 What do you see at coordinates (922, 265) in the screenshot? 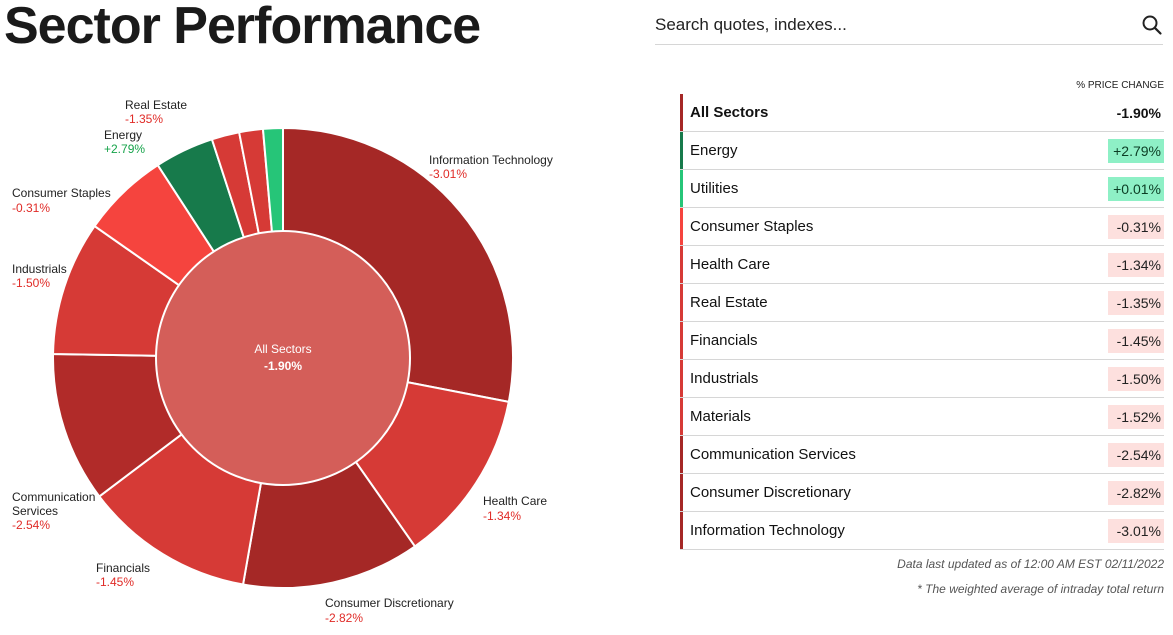
I see `table-row-health-care: Health Care -1.34%` at bounding box center [922, 265].